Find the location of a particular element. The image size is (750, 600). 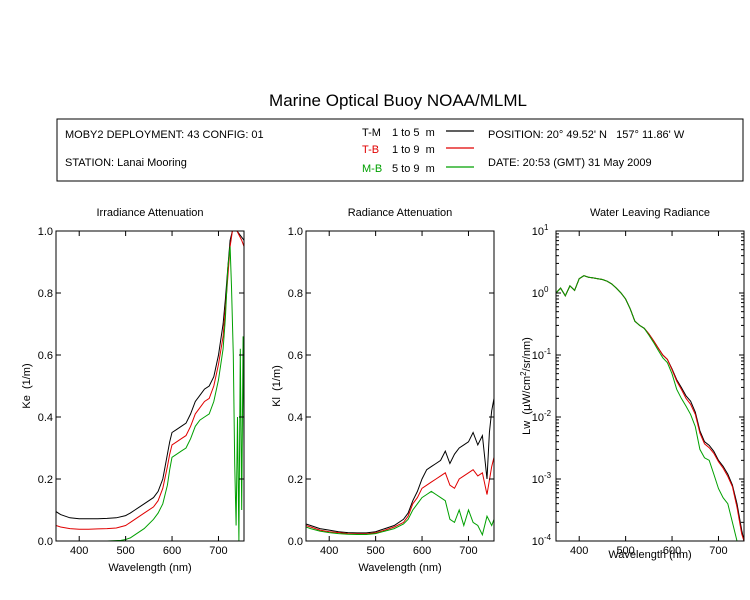

panel-title: Radiance Attenuation is located at coordinates (400, 213).